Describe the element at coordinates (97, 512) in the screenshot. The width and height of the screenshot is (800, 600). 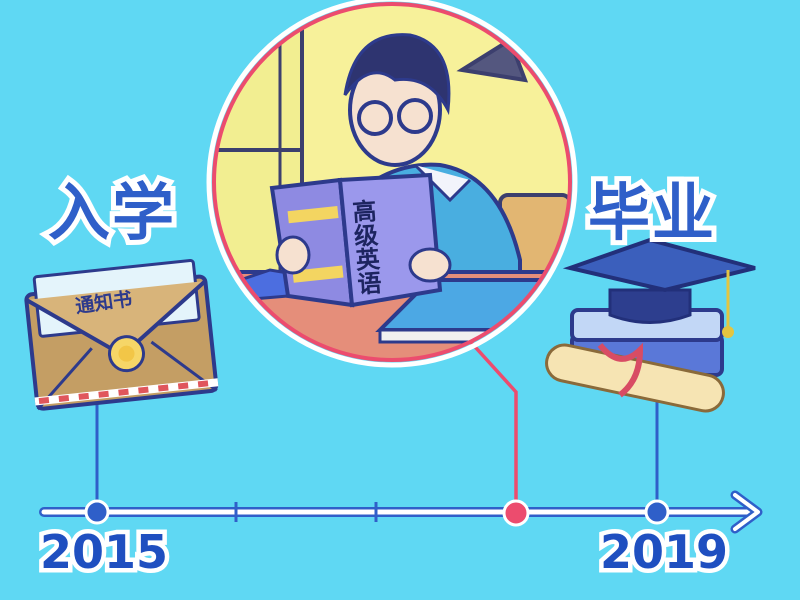
I see `timeline-dot-start` at that location.